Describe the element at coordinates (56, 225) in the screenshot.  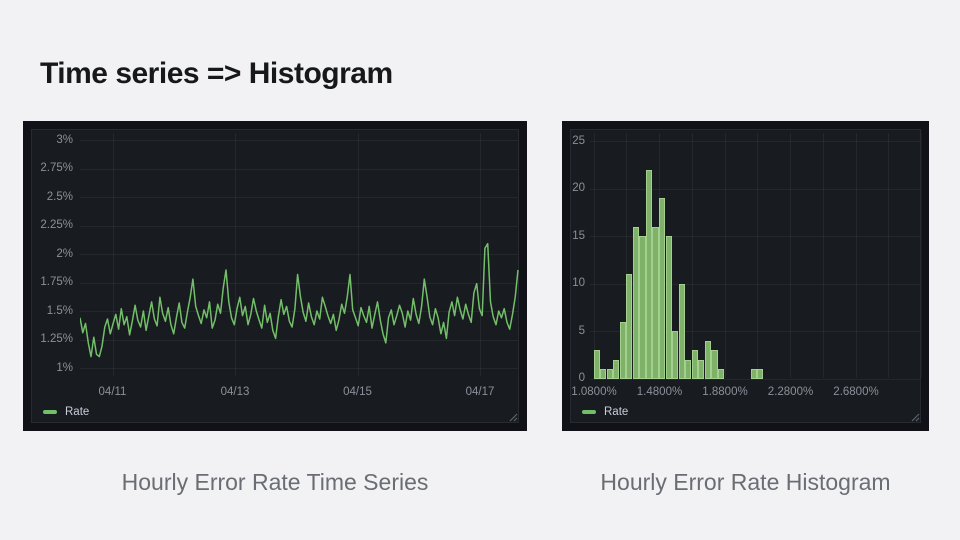
I see `y-axis-tick-label: 2.25%` at that location.